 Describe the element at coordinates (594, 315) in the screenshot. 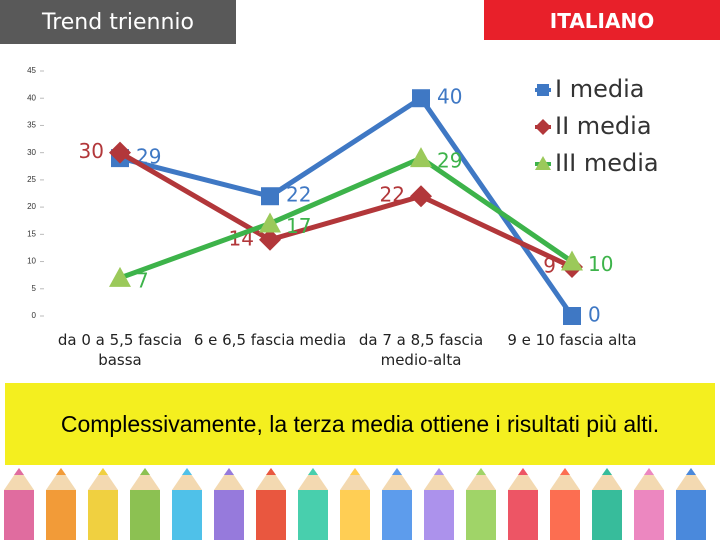

I see `data-label: 0` at that location.